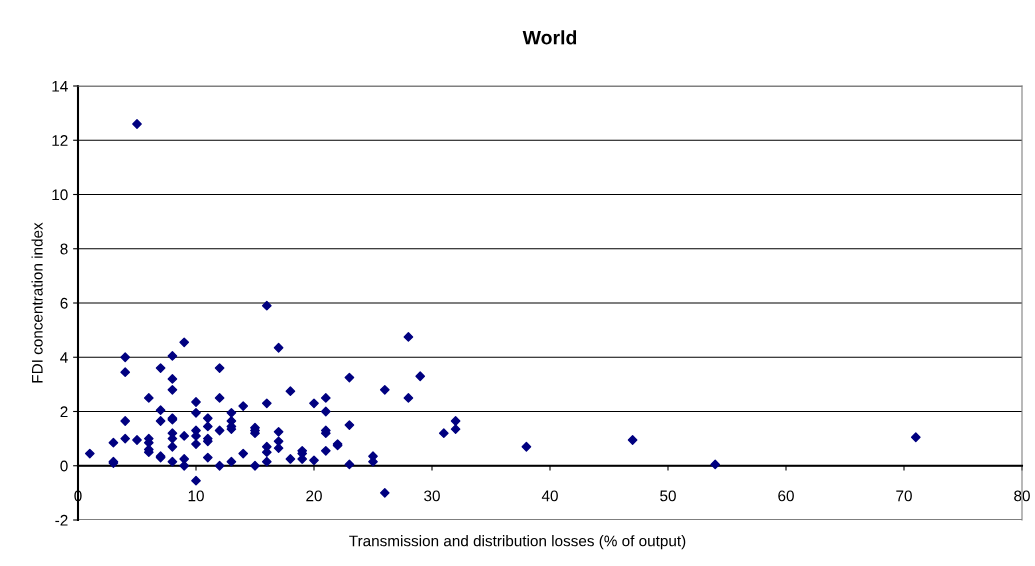 The height and width of the screenshot is (566, 1035). Describe the element at coordinates (668, 496) in the screenshot. I see `x-tick-label: 50` at that location.